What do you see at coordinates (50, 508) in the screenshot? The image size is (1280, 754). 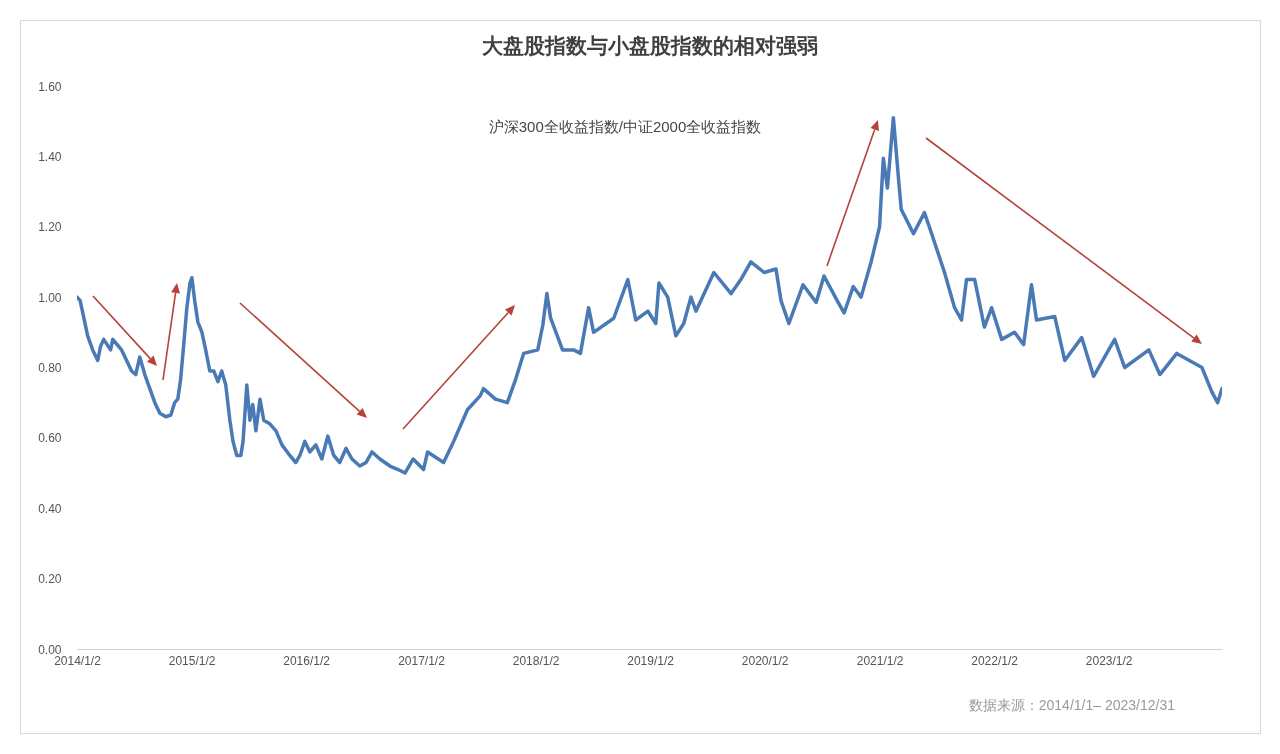 I see `y-tick-label: 0.40` at bounding box center [50, 508].